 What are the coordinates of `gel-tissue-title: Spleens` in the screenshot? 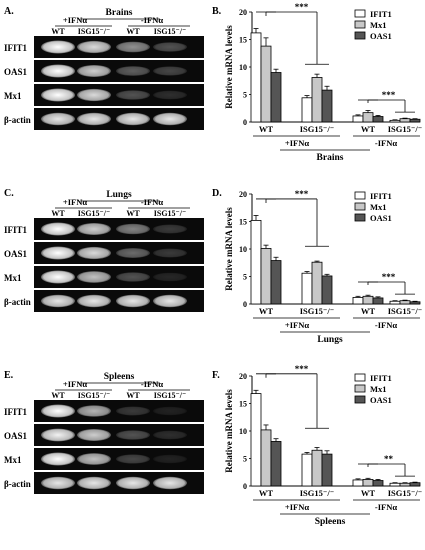 It's located at (119, 377).